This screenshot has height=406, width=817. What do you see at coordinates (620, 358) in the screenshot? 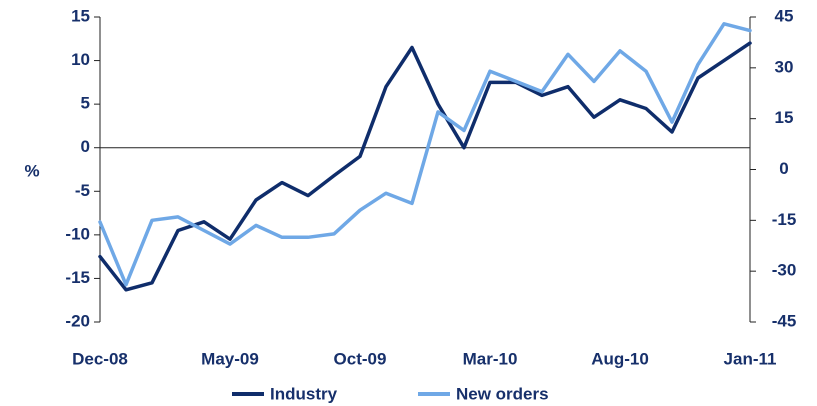
I see `x-tick-label: Aug-10` at bounding box center [620, 358].